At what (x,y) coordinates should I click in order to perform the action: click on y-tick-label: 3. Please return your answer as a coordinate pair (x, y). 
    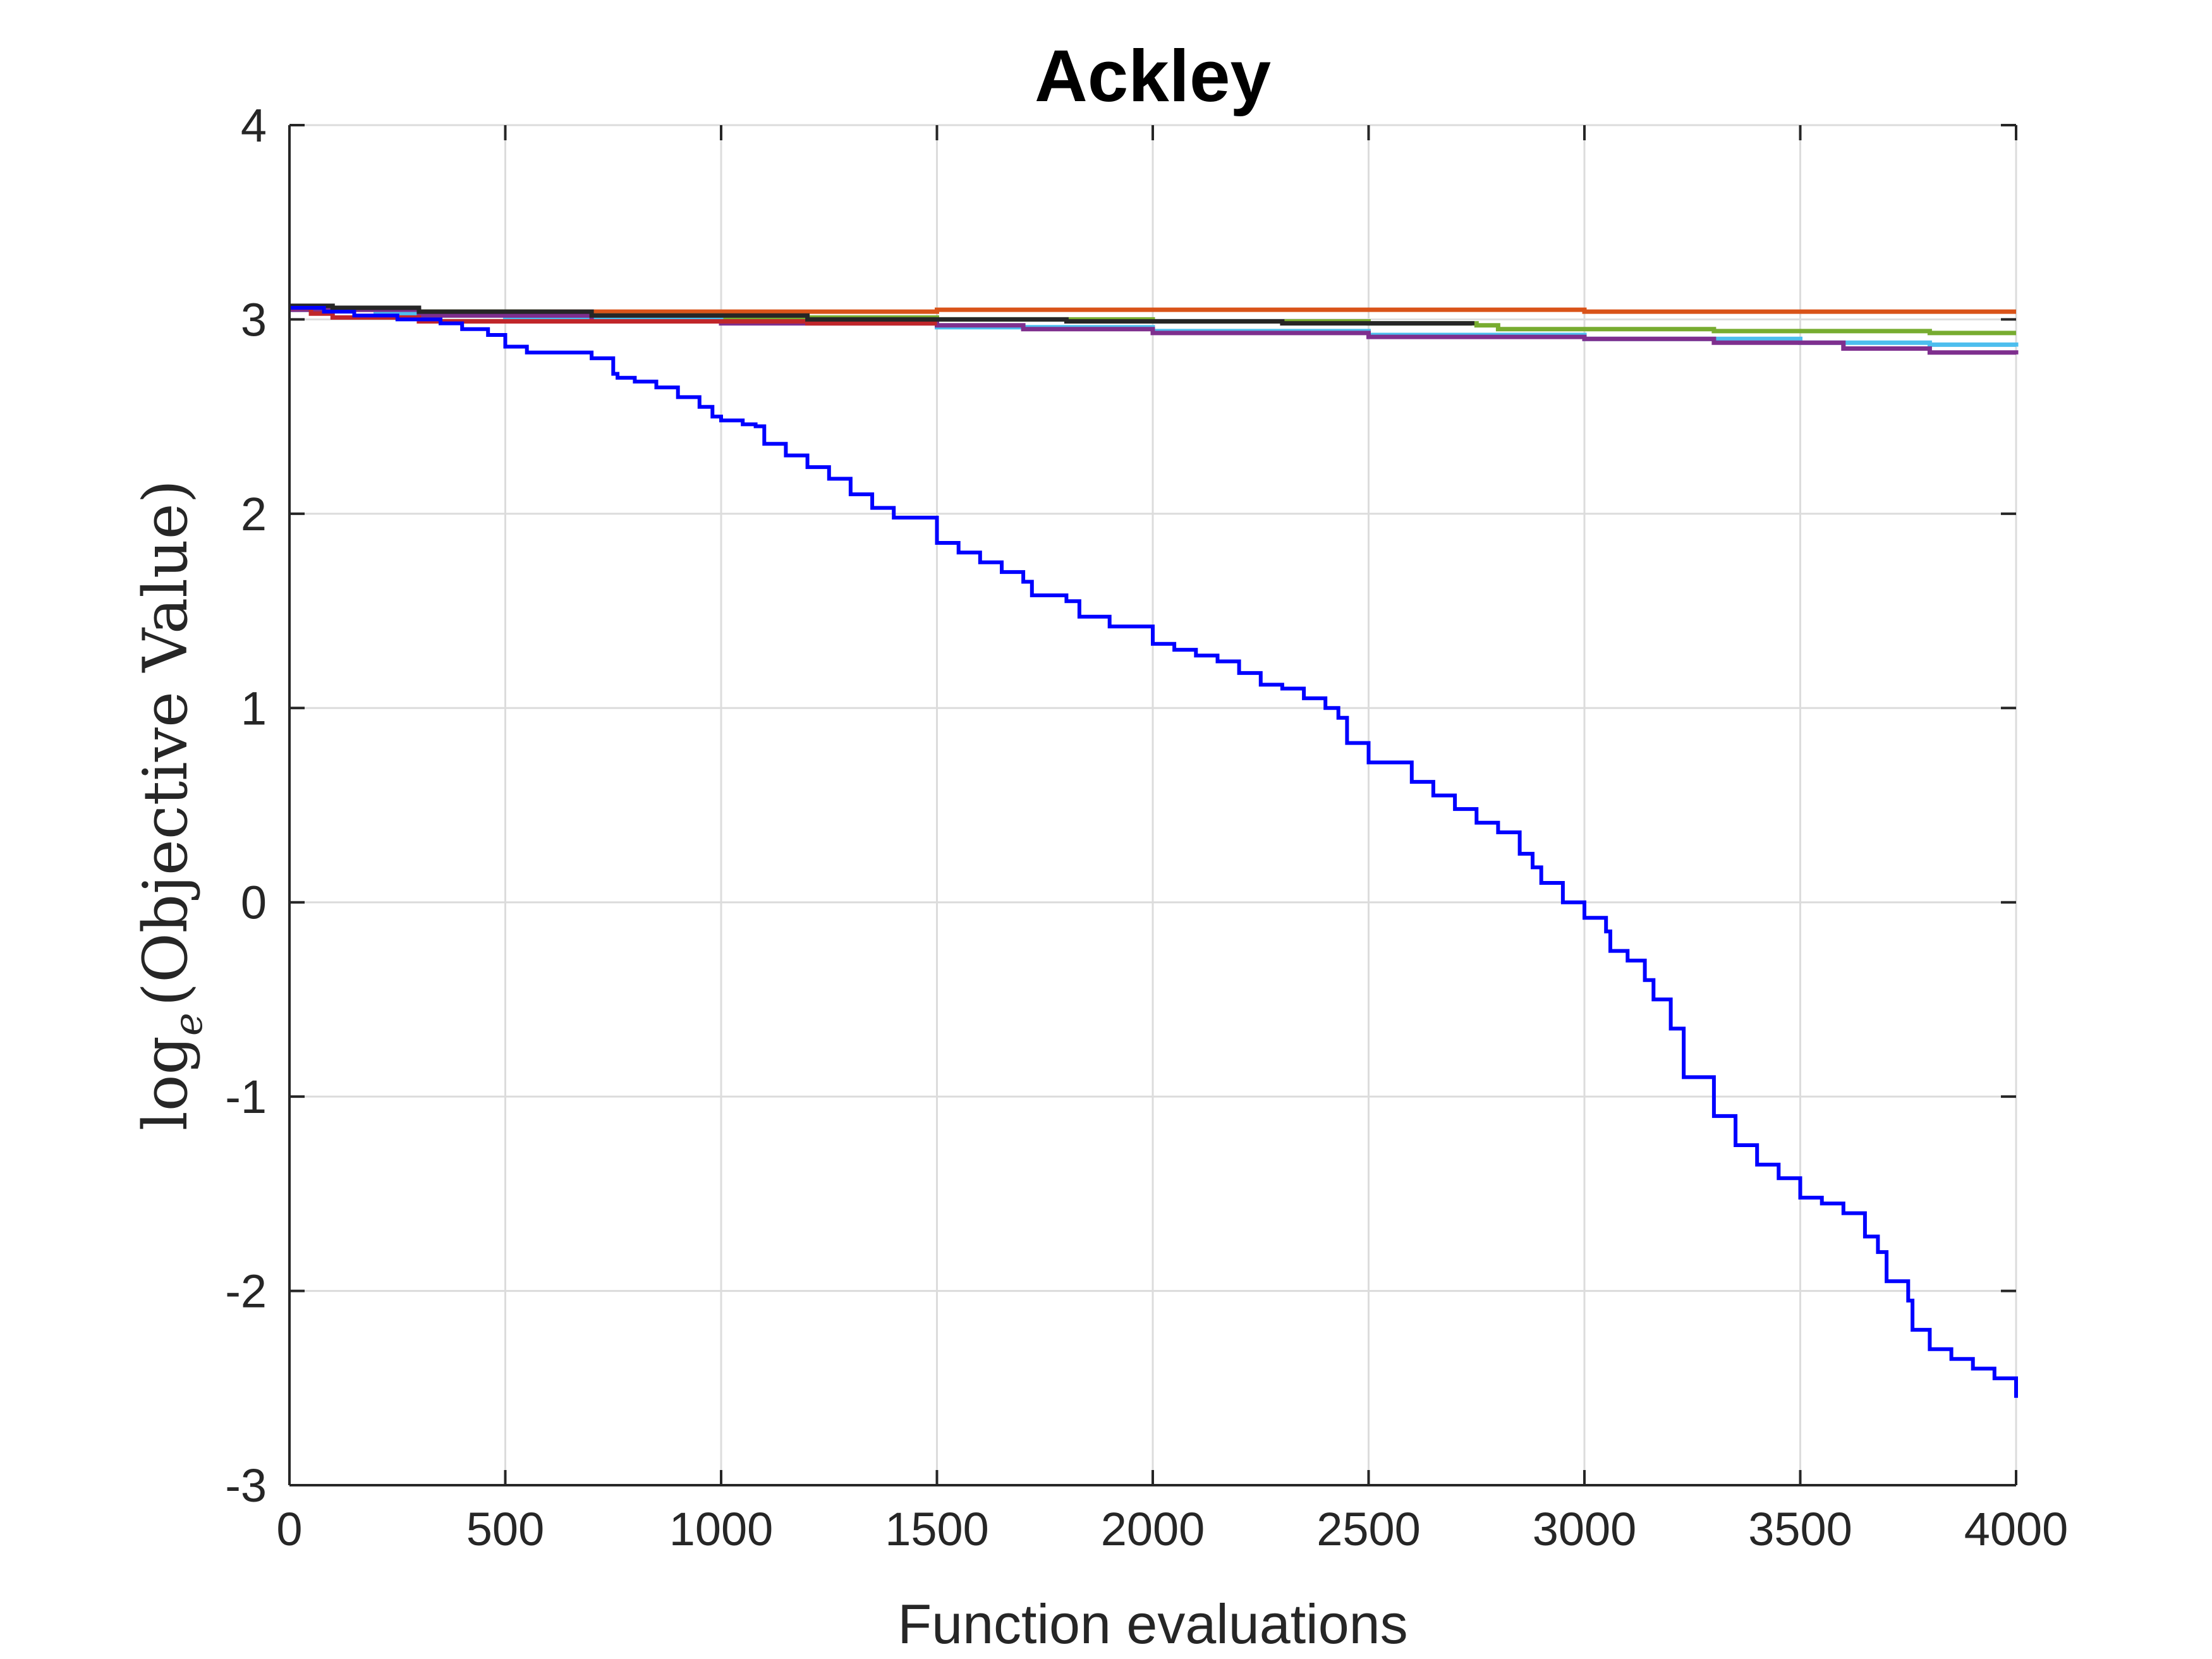
    Looking at the image, I should click on (254, 319).